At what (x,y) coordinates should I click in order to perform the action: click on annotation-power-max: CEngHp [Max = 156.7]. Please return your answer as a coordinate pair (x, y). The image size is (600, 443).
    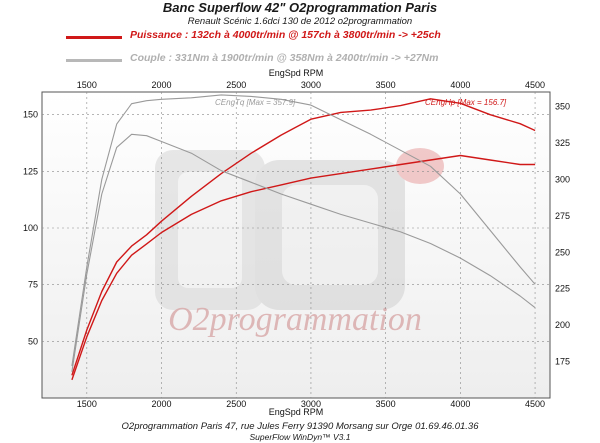
    Looking at the image, I should click on (466, 102).